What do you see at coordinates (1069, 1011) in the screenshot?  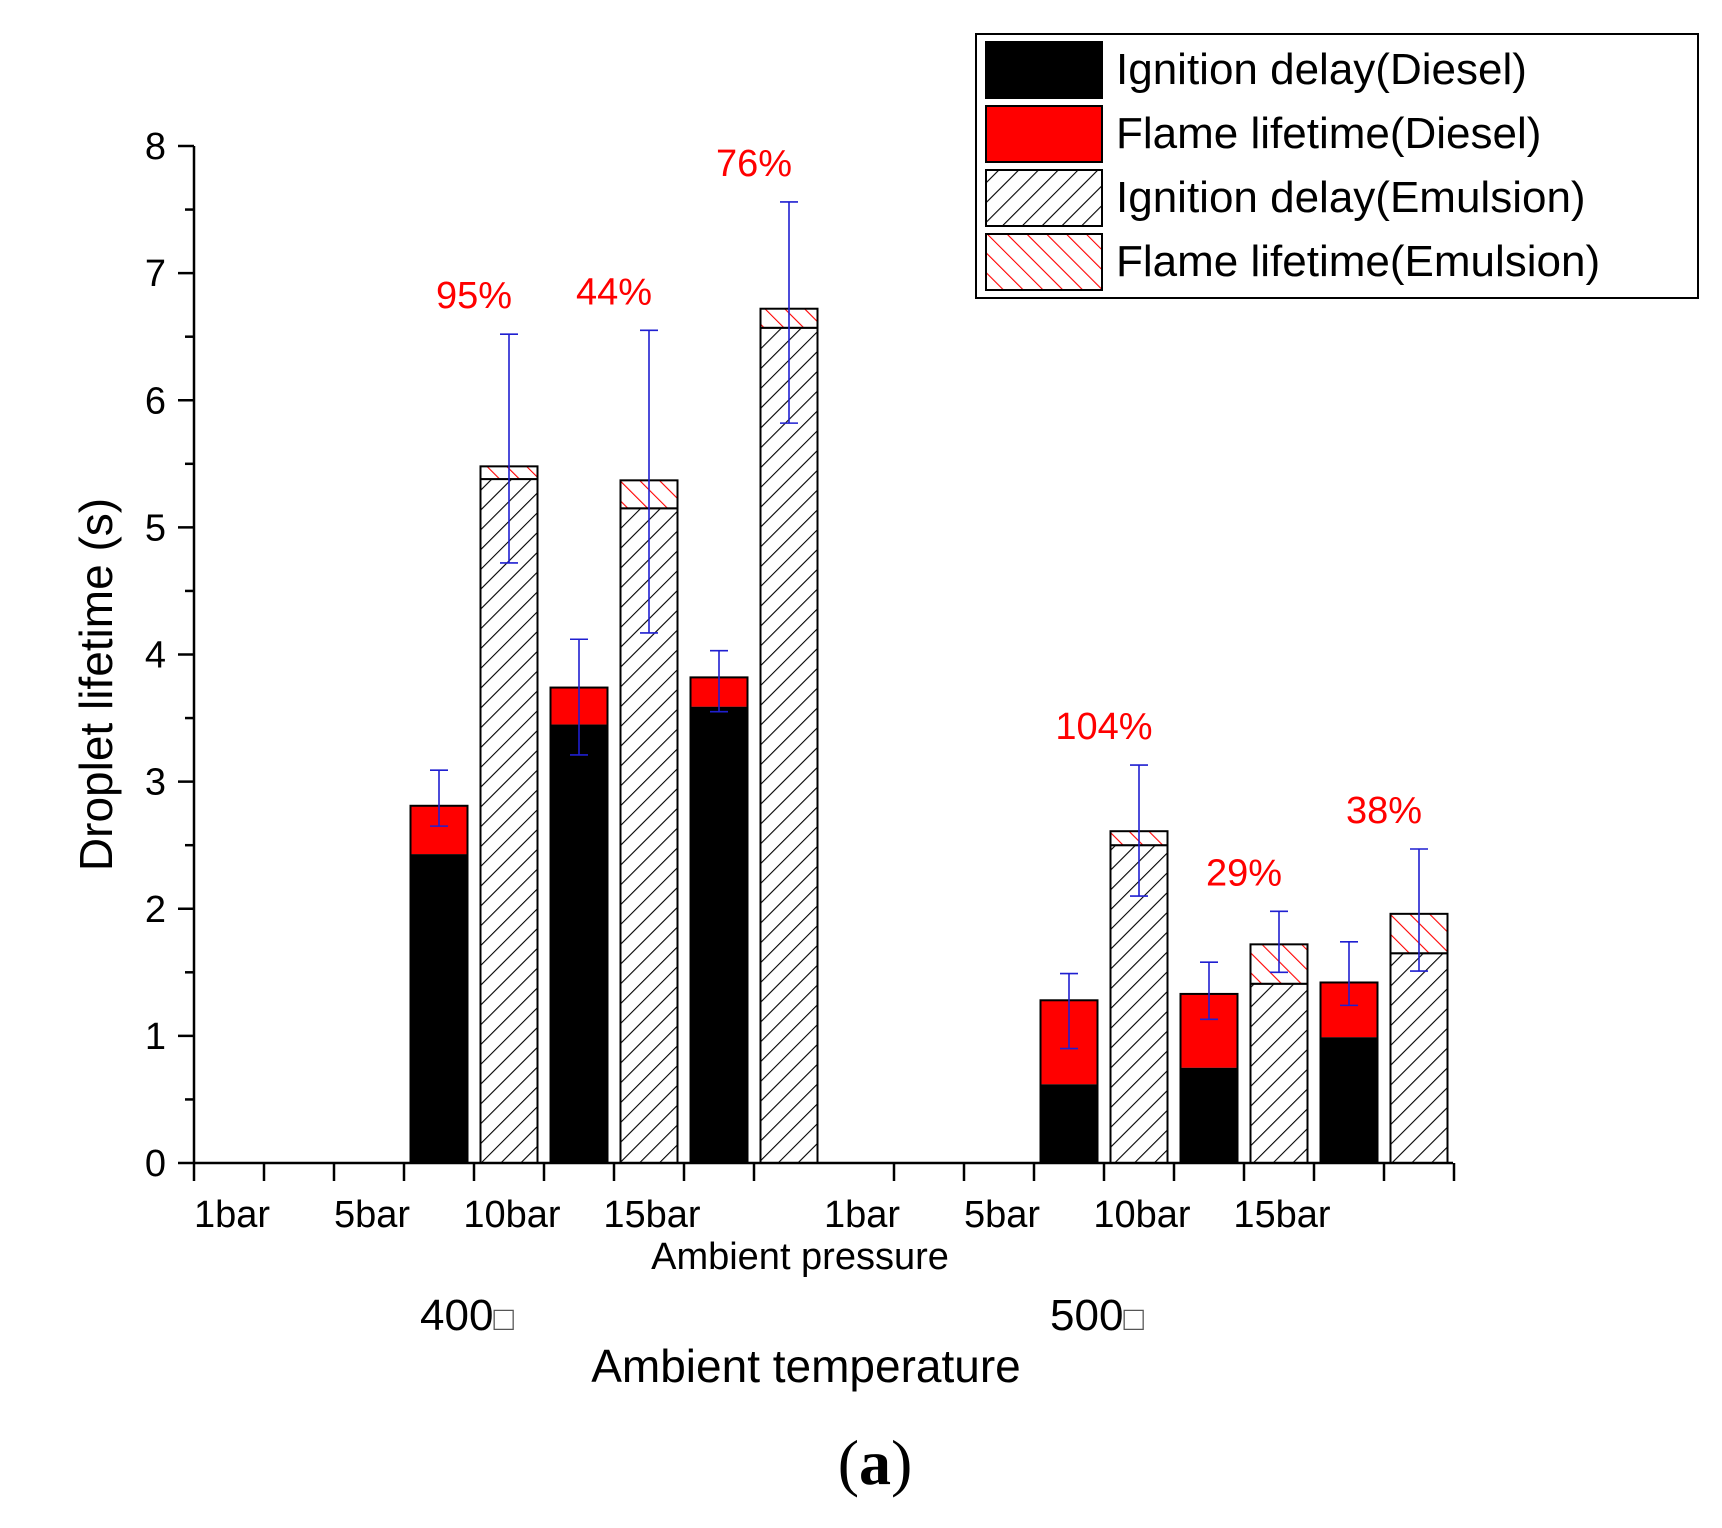 I see `error-bar-diesel-500-5bar` at bounding box center [1069, 1011].